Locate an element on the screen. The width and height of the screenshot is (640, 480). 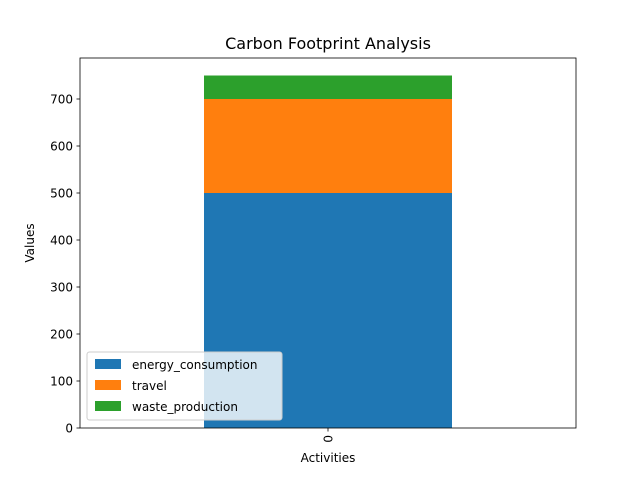
bar-waste-production is located at coordinates (328, 87).